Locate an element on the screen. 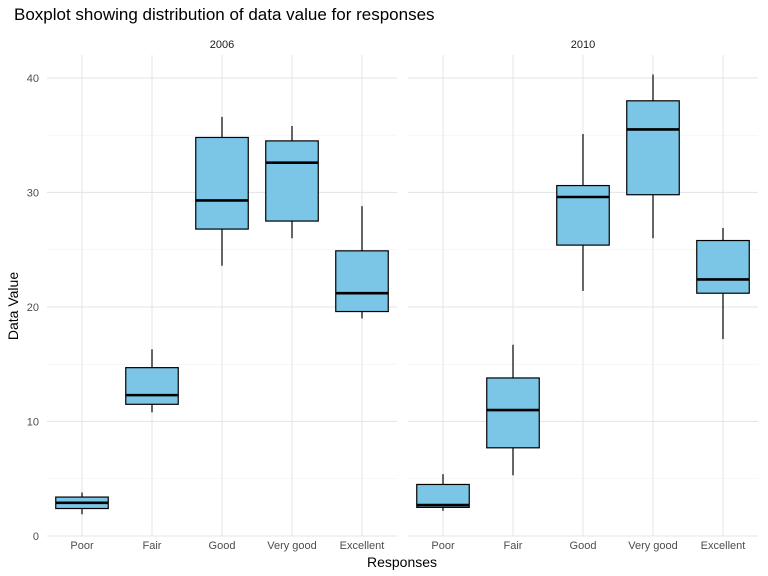  box-2010-good is located at coordinates (583, 212).